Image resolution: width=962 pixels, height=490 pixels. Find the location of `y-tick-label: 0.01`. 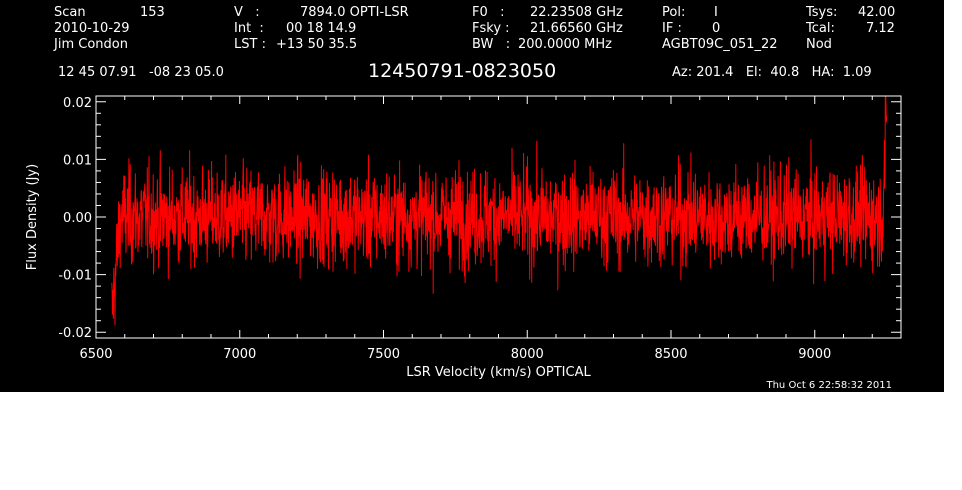

y-tick-label: 0.01 is located at coordinates (77, 160).